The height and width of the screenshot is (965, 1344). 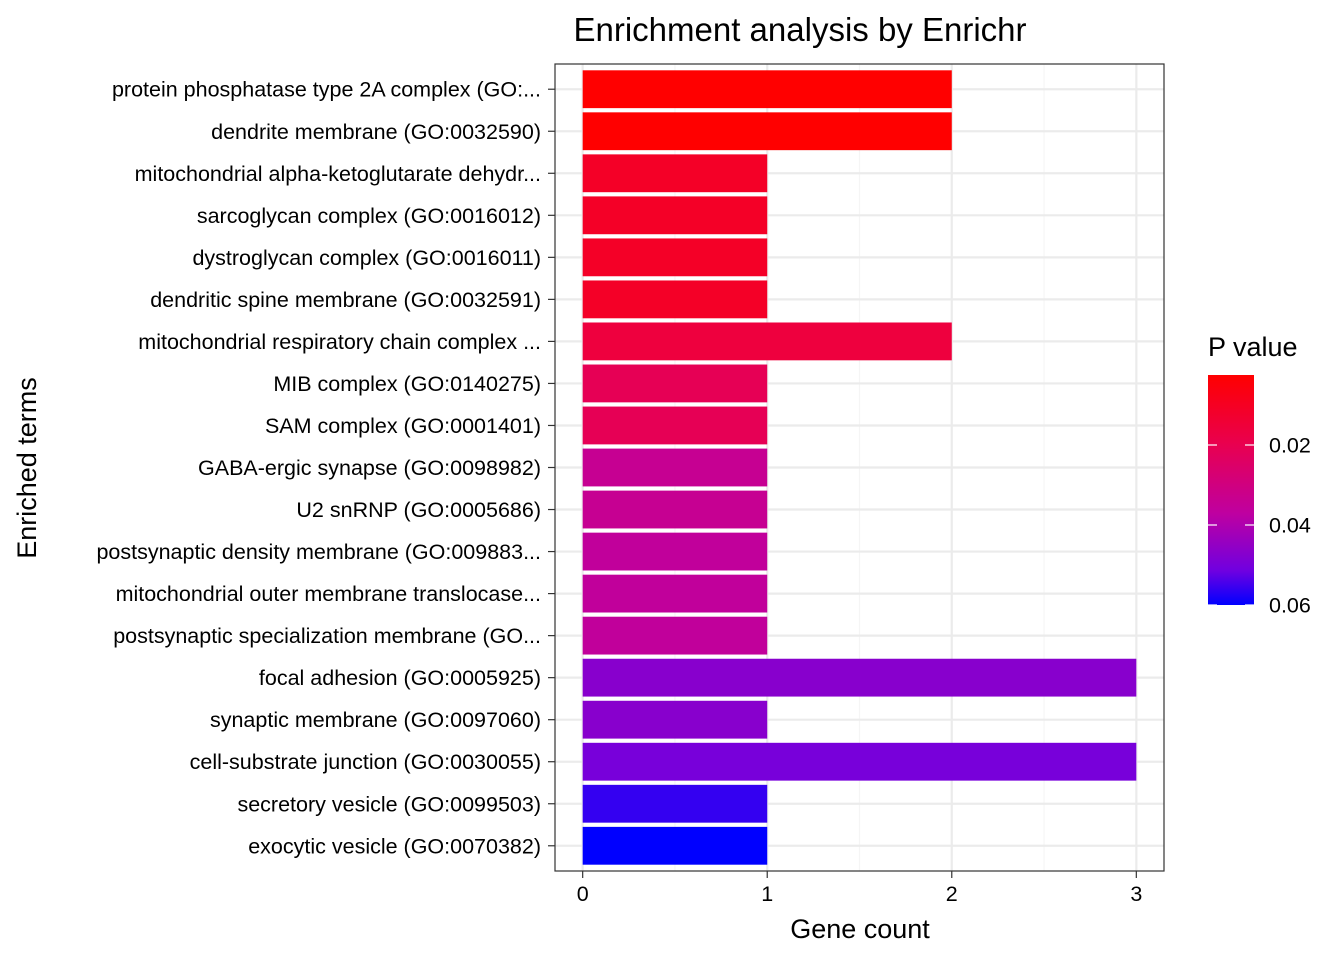 What do you see at coordinates (418, 510) in the screenshot?
I see `y-tick-label: U2 snRNP (GO:0005686)` at bounding box center [418, 510].